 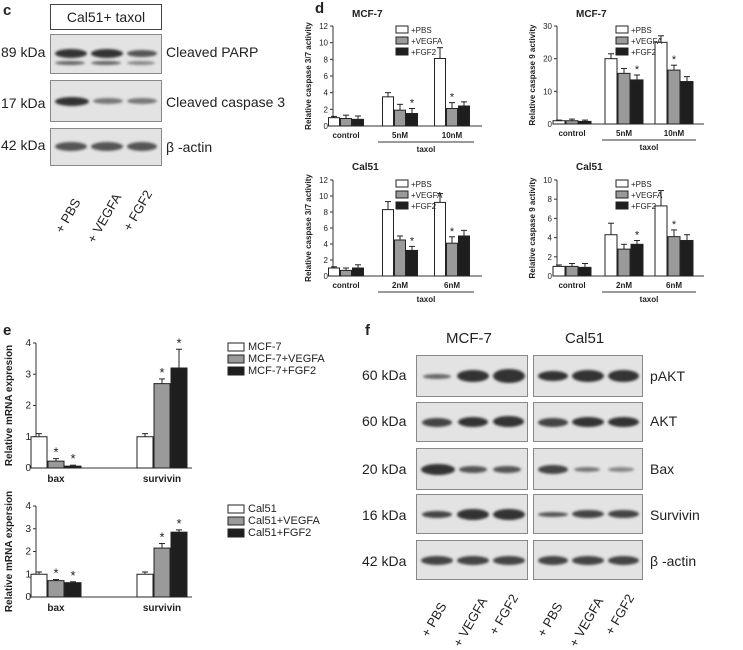 I want to click on y-tick-label: 3, so click(x=28, y=529).